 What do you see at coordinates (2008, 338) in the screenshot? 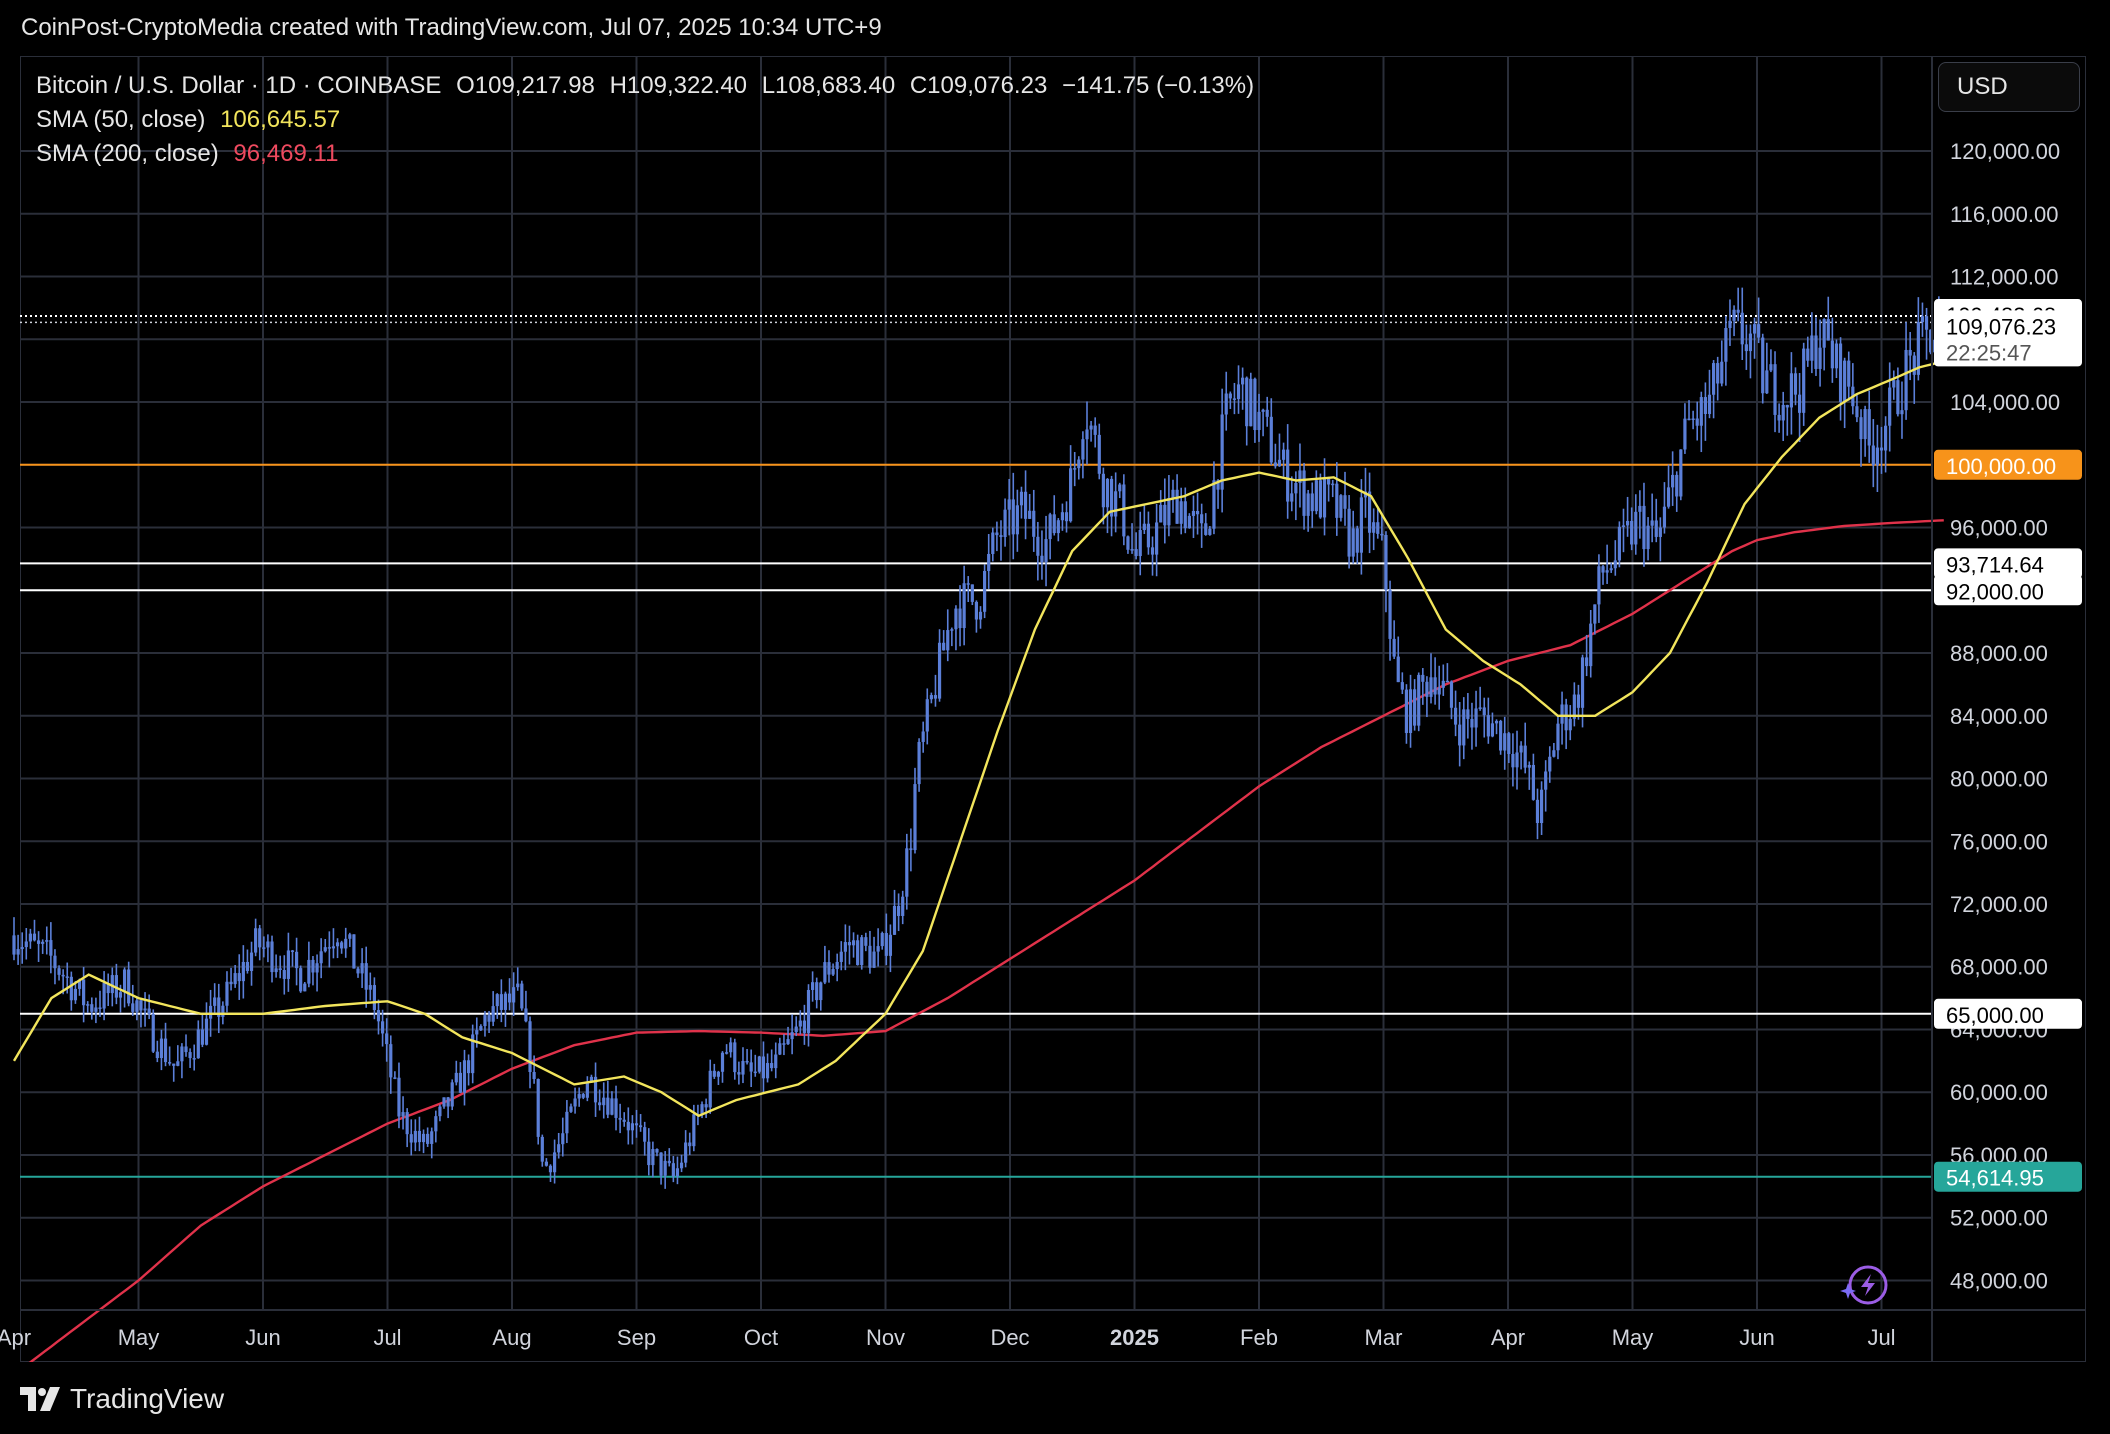
I see `last-price-pill-bg` at bounding box center [2008, 338].